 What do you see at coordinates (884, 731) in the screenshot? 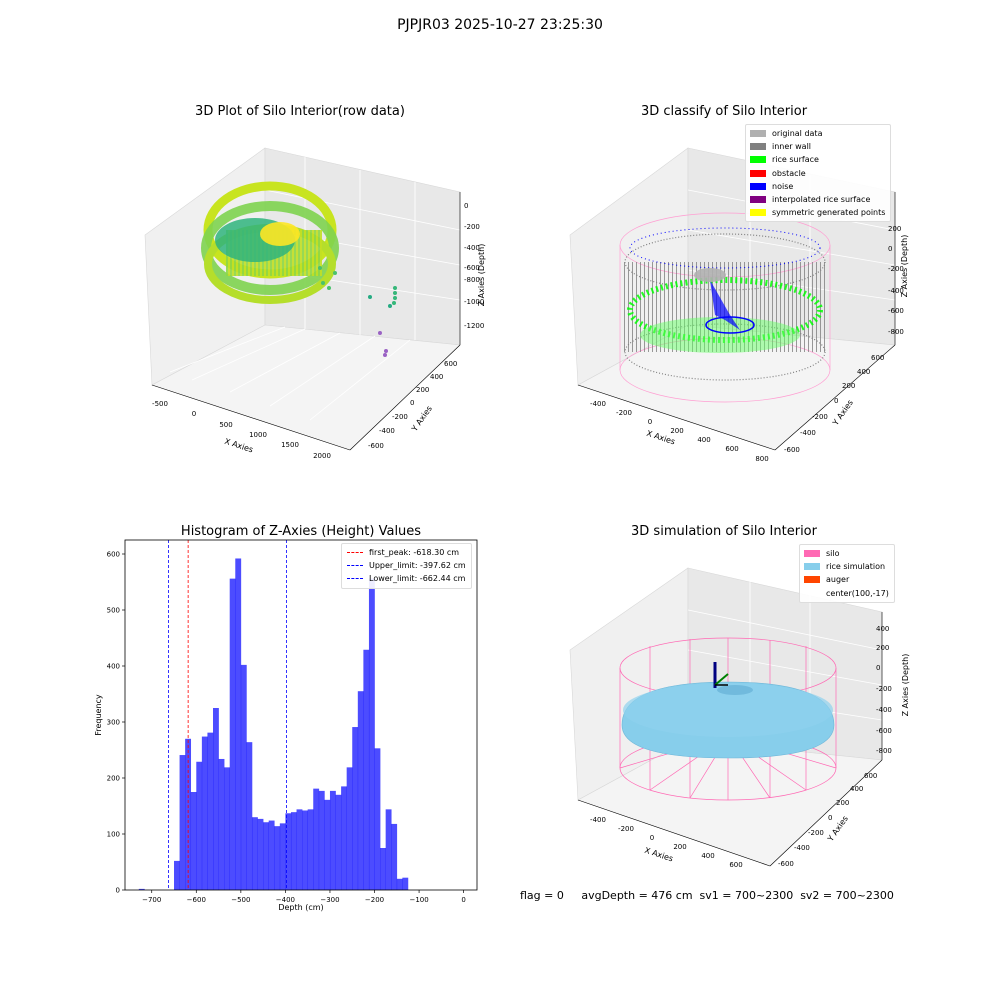
I see `panel4-ztick-1: -600` at bounding box center [884, 731].